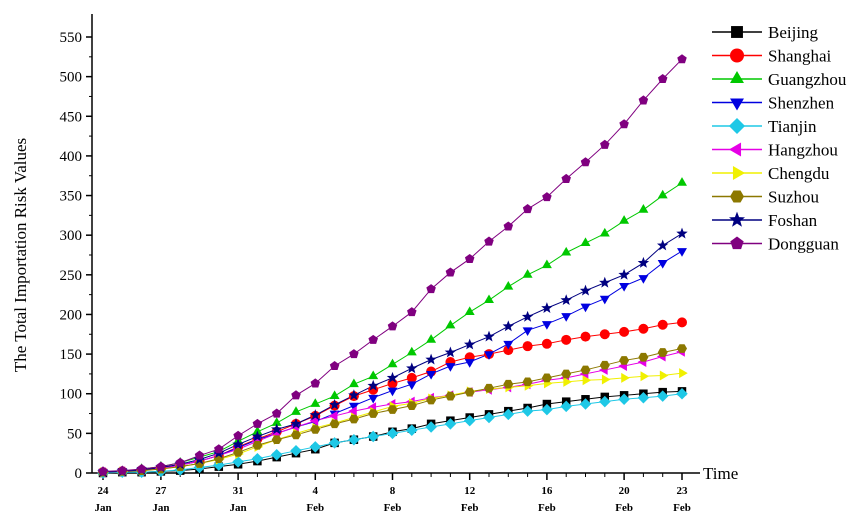 Image resolution: width=867 pixels, height=515 pixels. I want to click on legend-label: Suzhou, so click(794, 197).